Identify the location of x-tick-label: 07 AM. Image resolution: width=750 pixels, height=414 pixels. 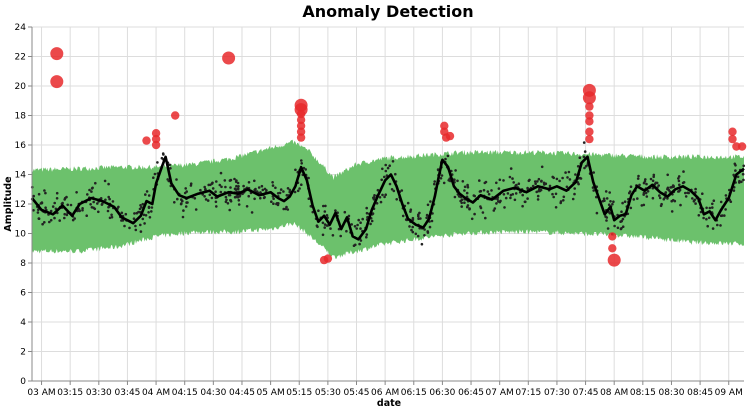
(500, 393).